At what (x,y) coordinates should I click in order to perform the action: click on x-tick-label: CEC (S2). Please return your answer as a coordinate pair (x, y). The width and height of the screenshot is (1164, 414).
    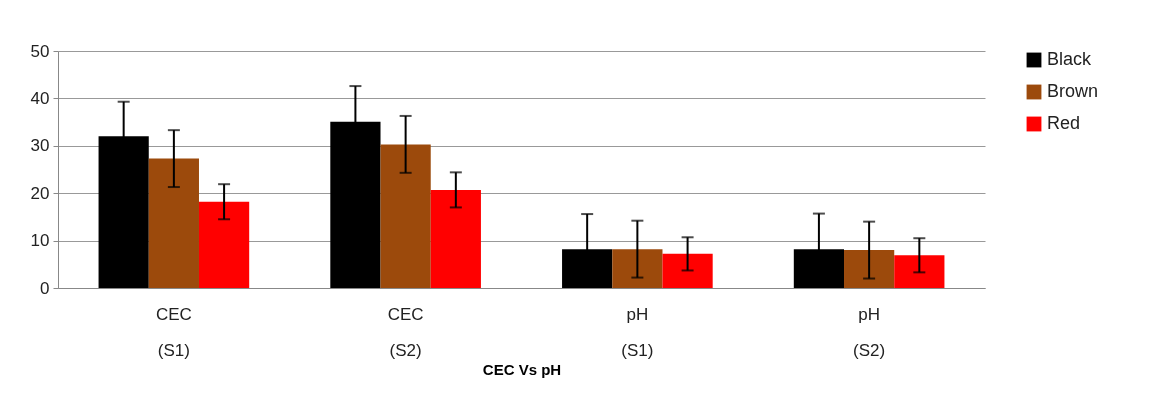
    Looking at the image, I should click on (405, 332).